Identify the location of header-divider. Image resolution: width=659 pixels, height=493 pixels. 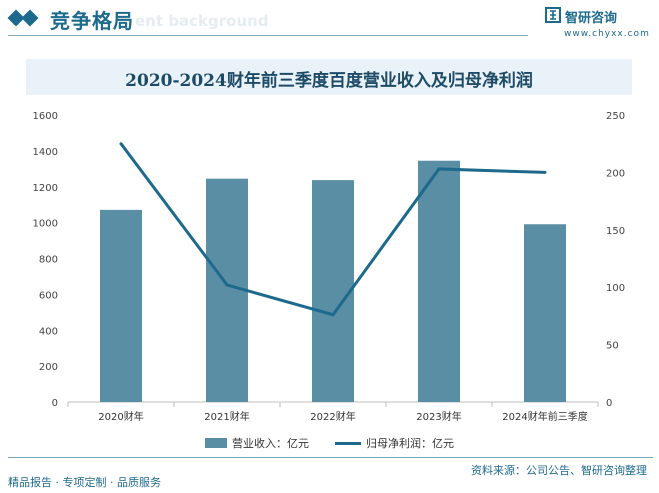
(268, 35).